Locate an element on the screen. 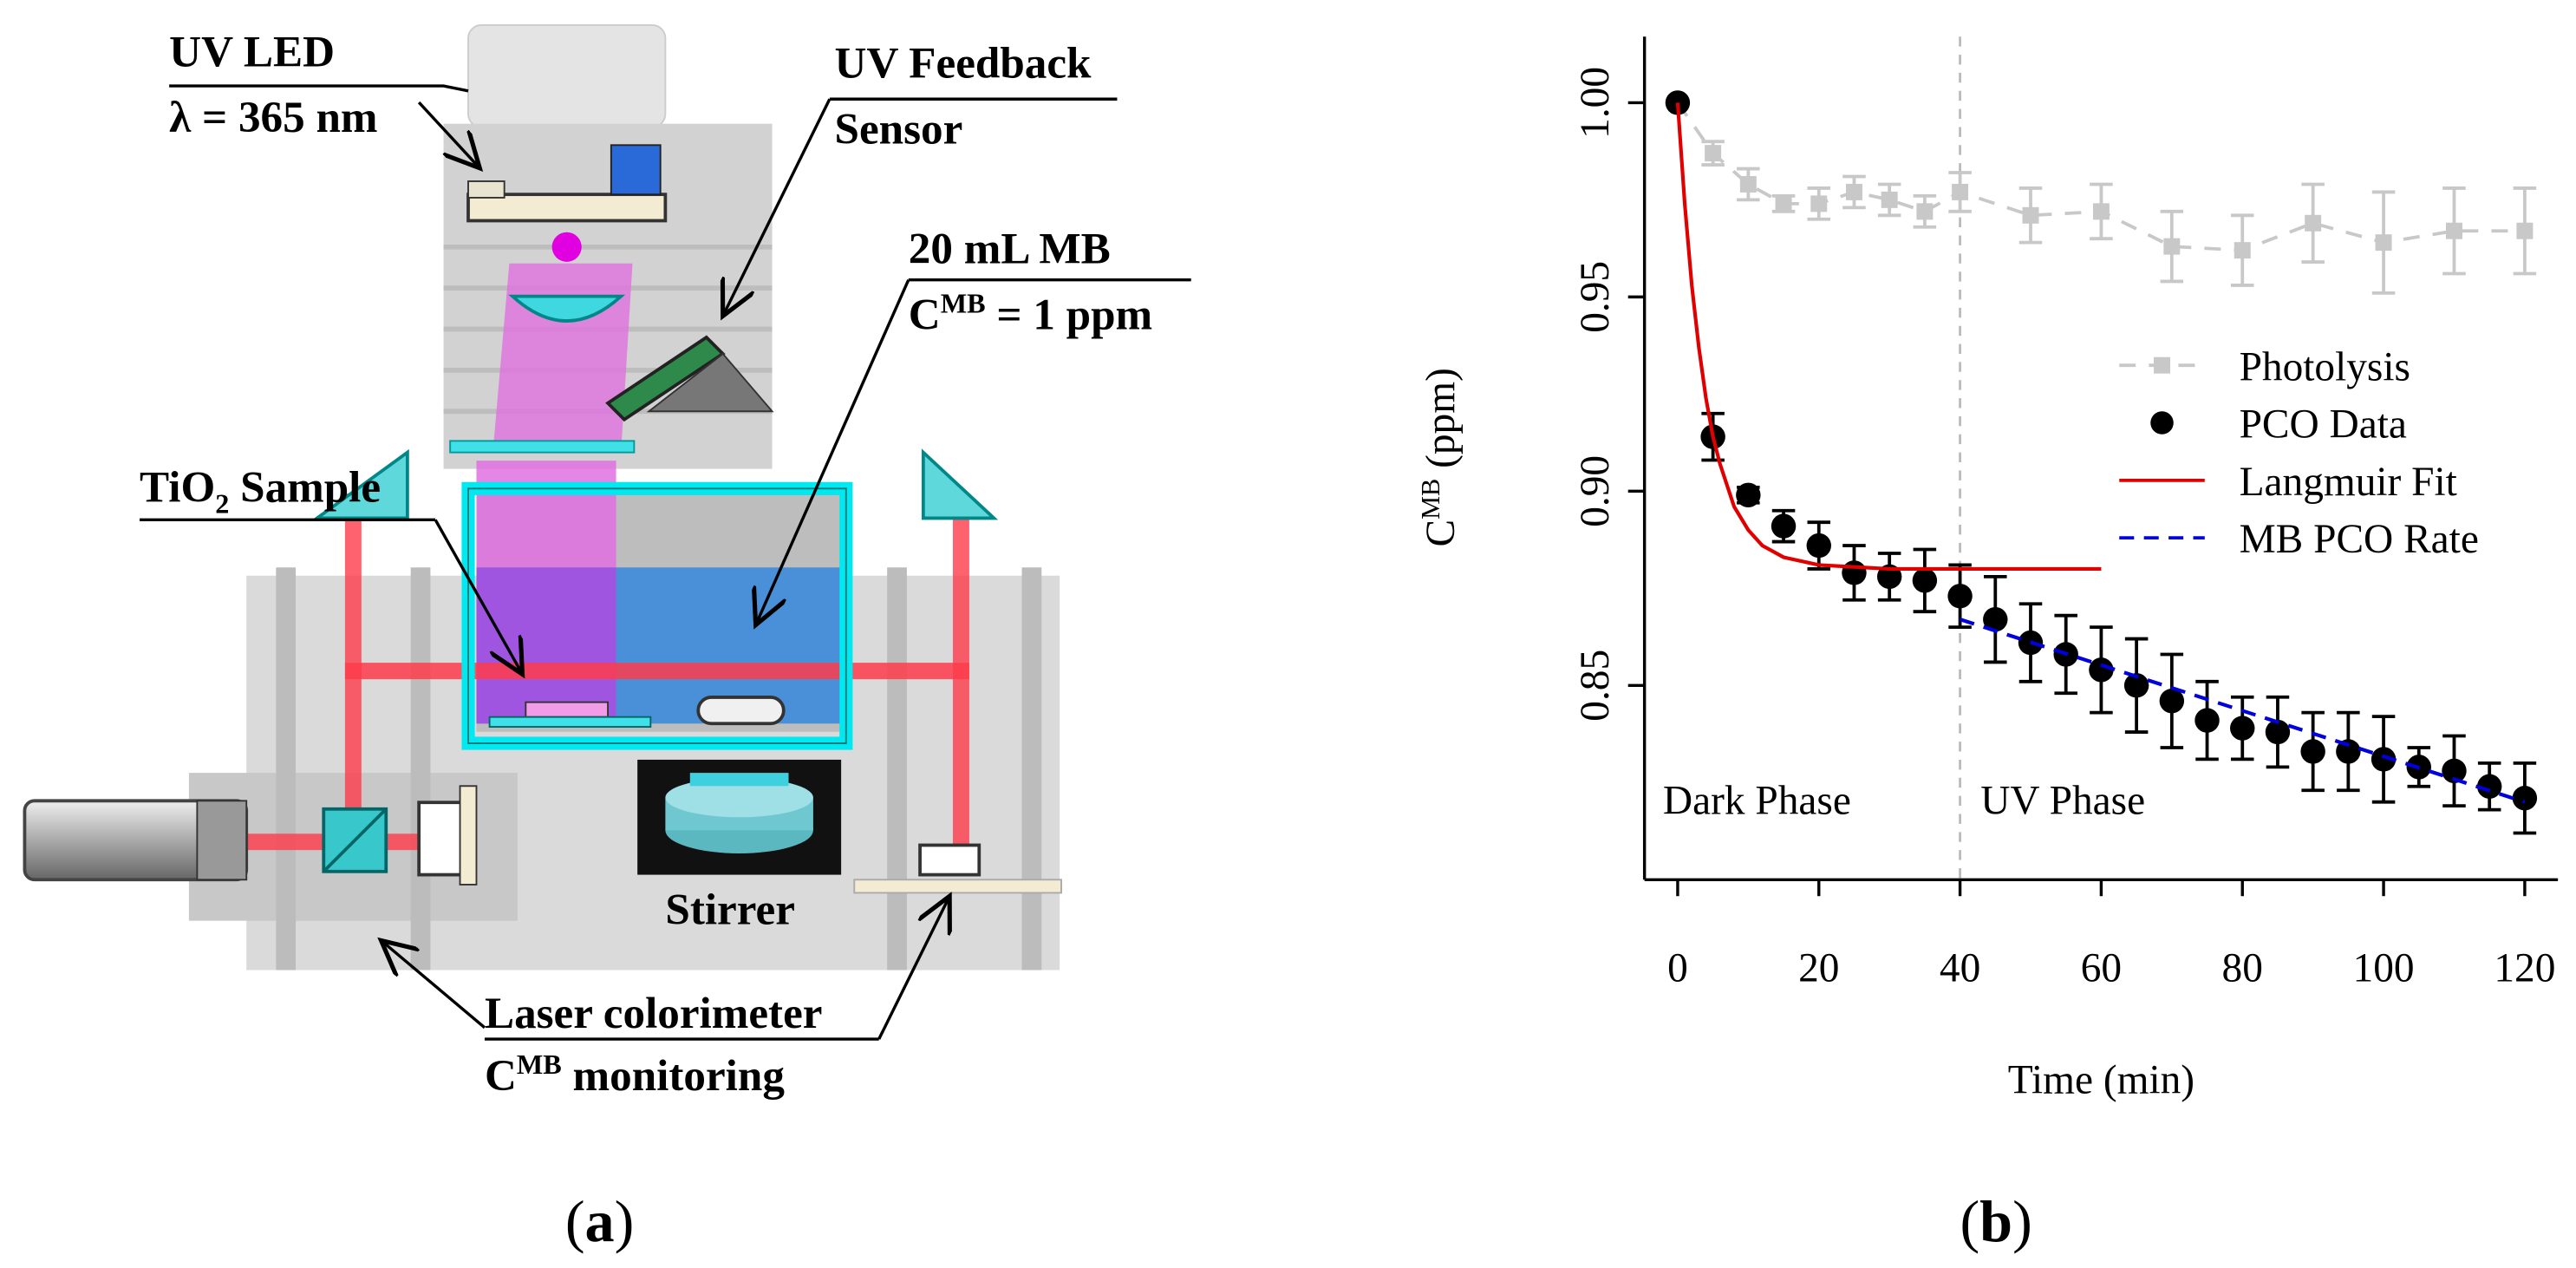  concentration-label: CMB = 1 ppm is located at coordinates (1030, 314).